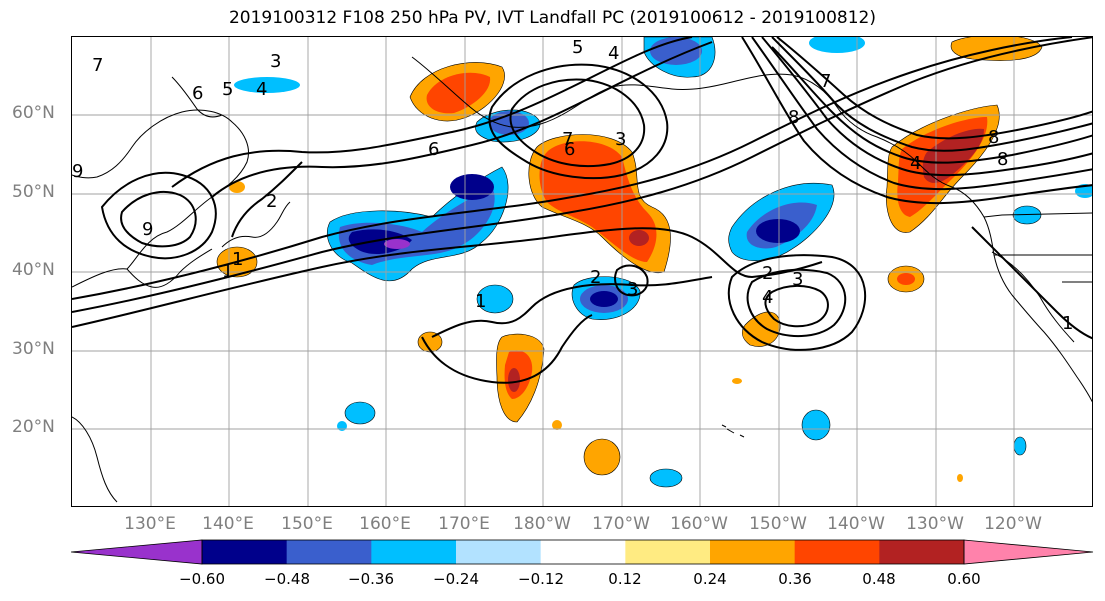 This screenshot has height=601, width=1105. I want to click on colorbar-tick-label: −0.12, so click(541, 579).